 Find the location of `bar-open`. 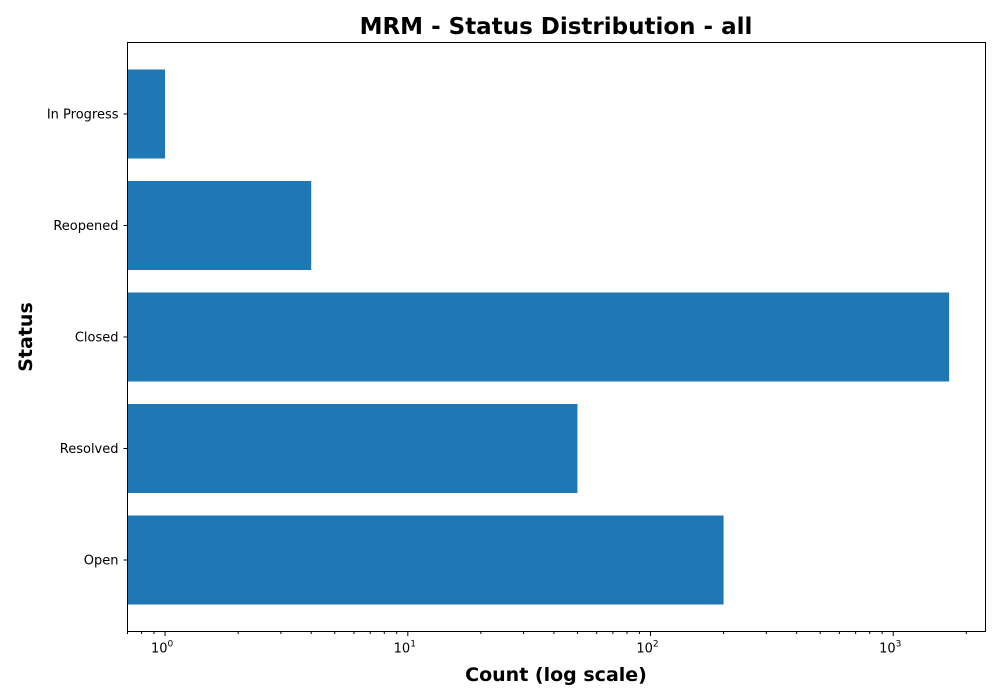

bar-open is located at coordinates (425, 560).